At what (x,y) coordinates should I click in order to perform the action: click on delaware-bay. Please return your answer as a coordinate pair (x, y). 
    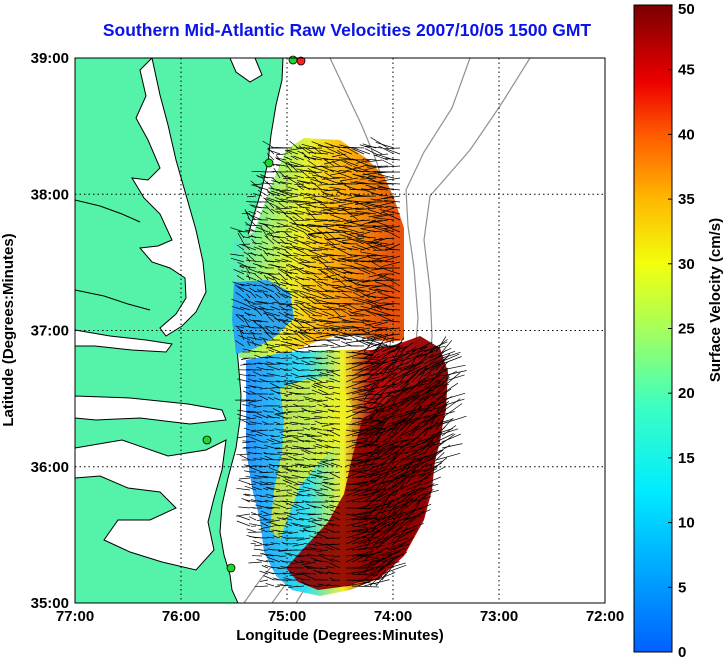
    Looking at the image, I should click on (246, 70).